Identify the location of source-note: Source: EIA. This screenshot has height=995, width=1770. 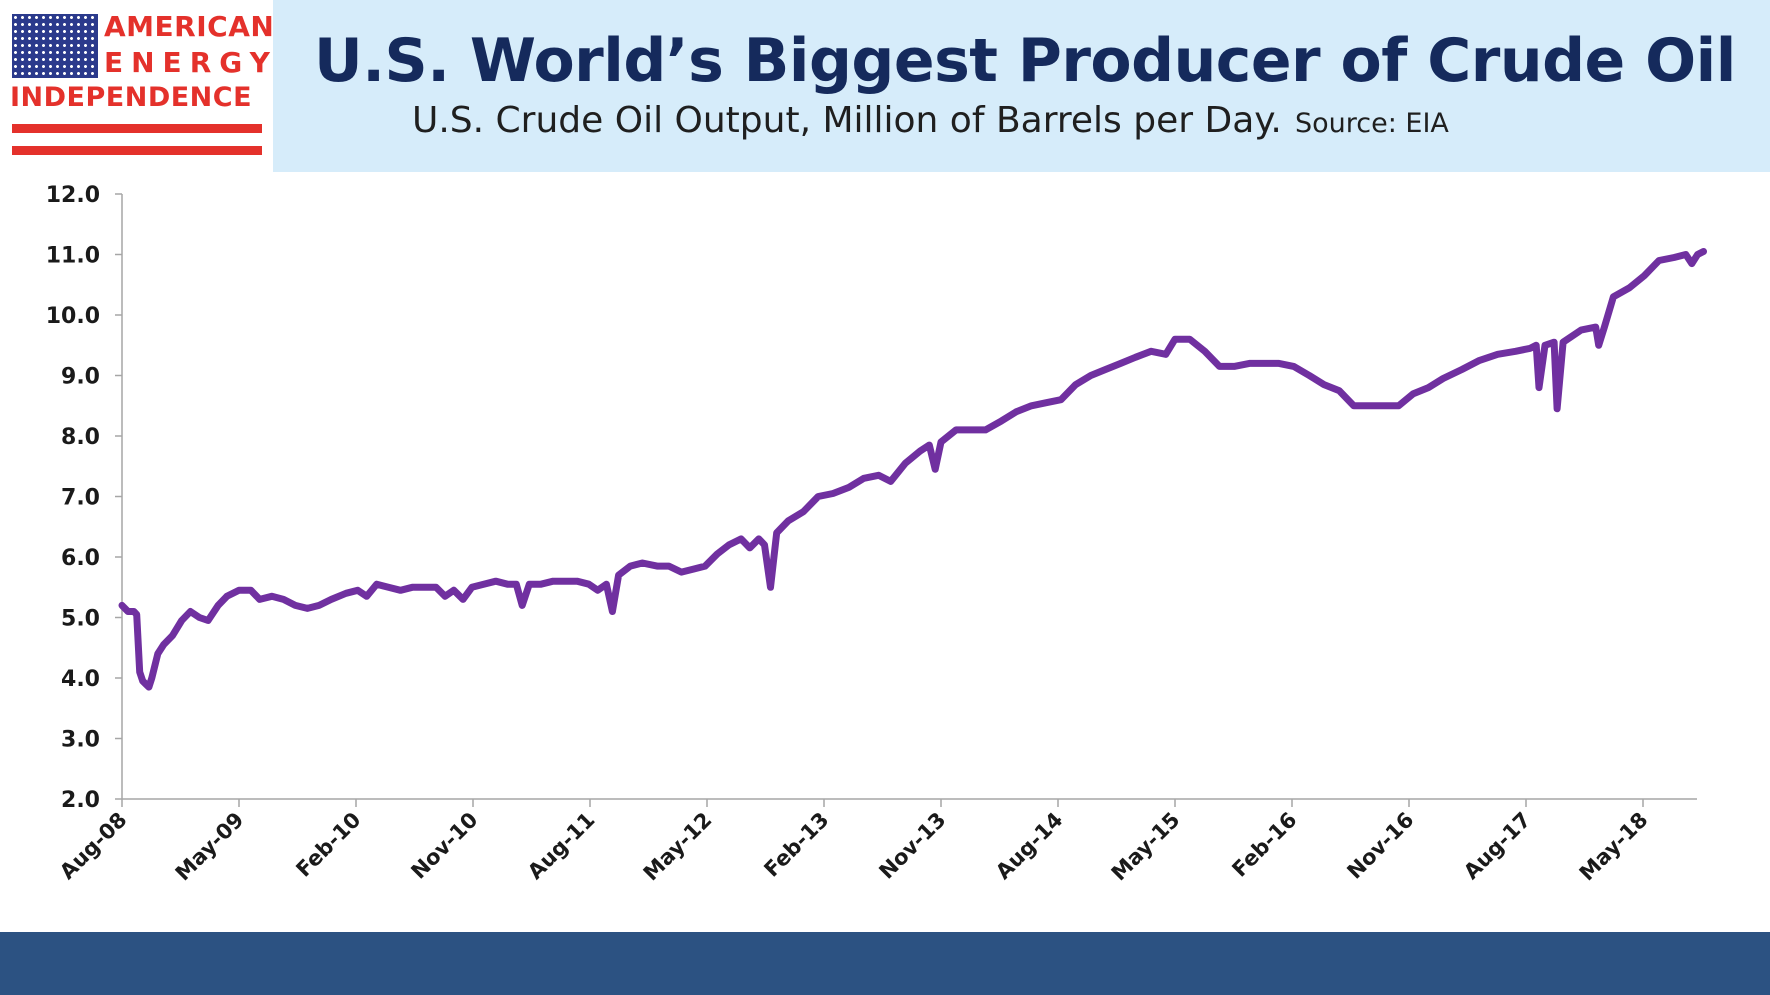
(1371, 123).